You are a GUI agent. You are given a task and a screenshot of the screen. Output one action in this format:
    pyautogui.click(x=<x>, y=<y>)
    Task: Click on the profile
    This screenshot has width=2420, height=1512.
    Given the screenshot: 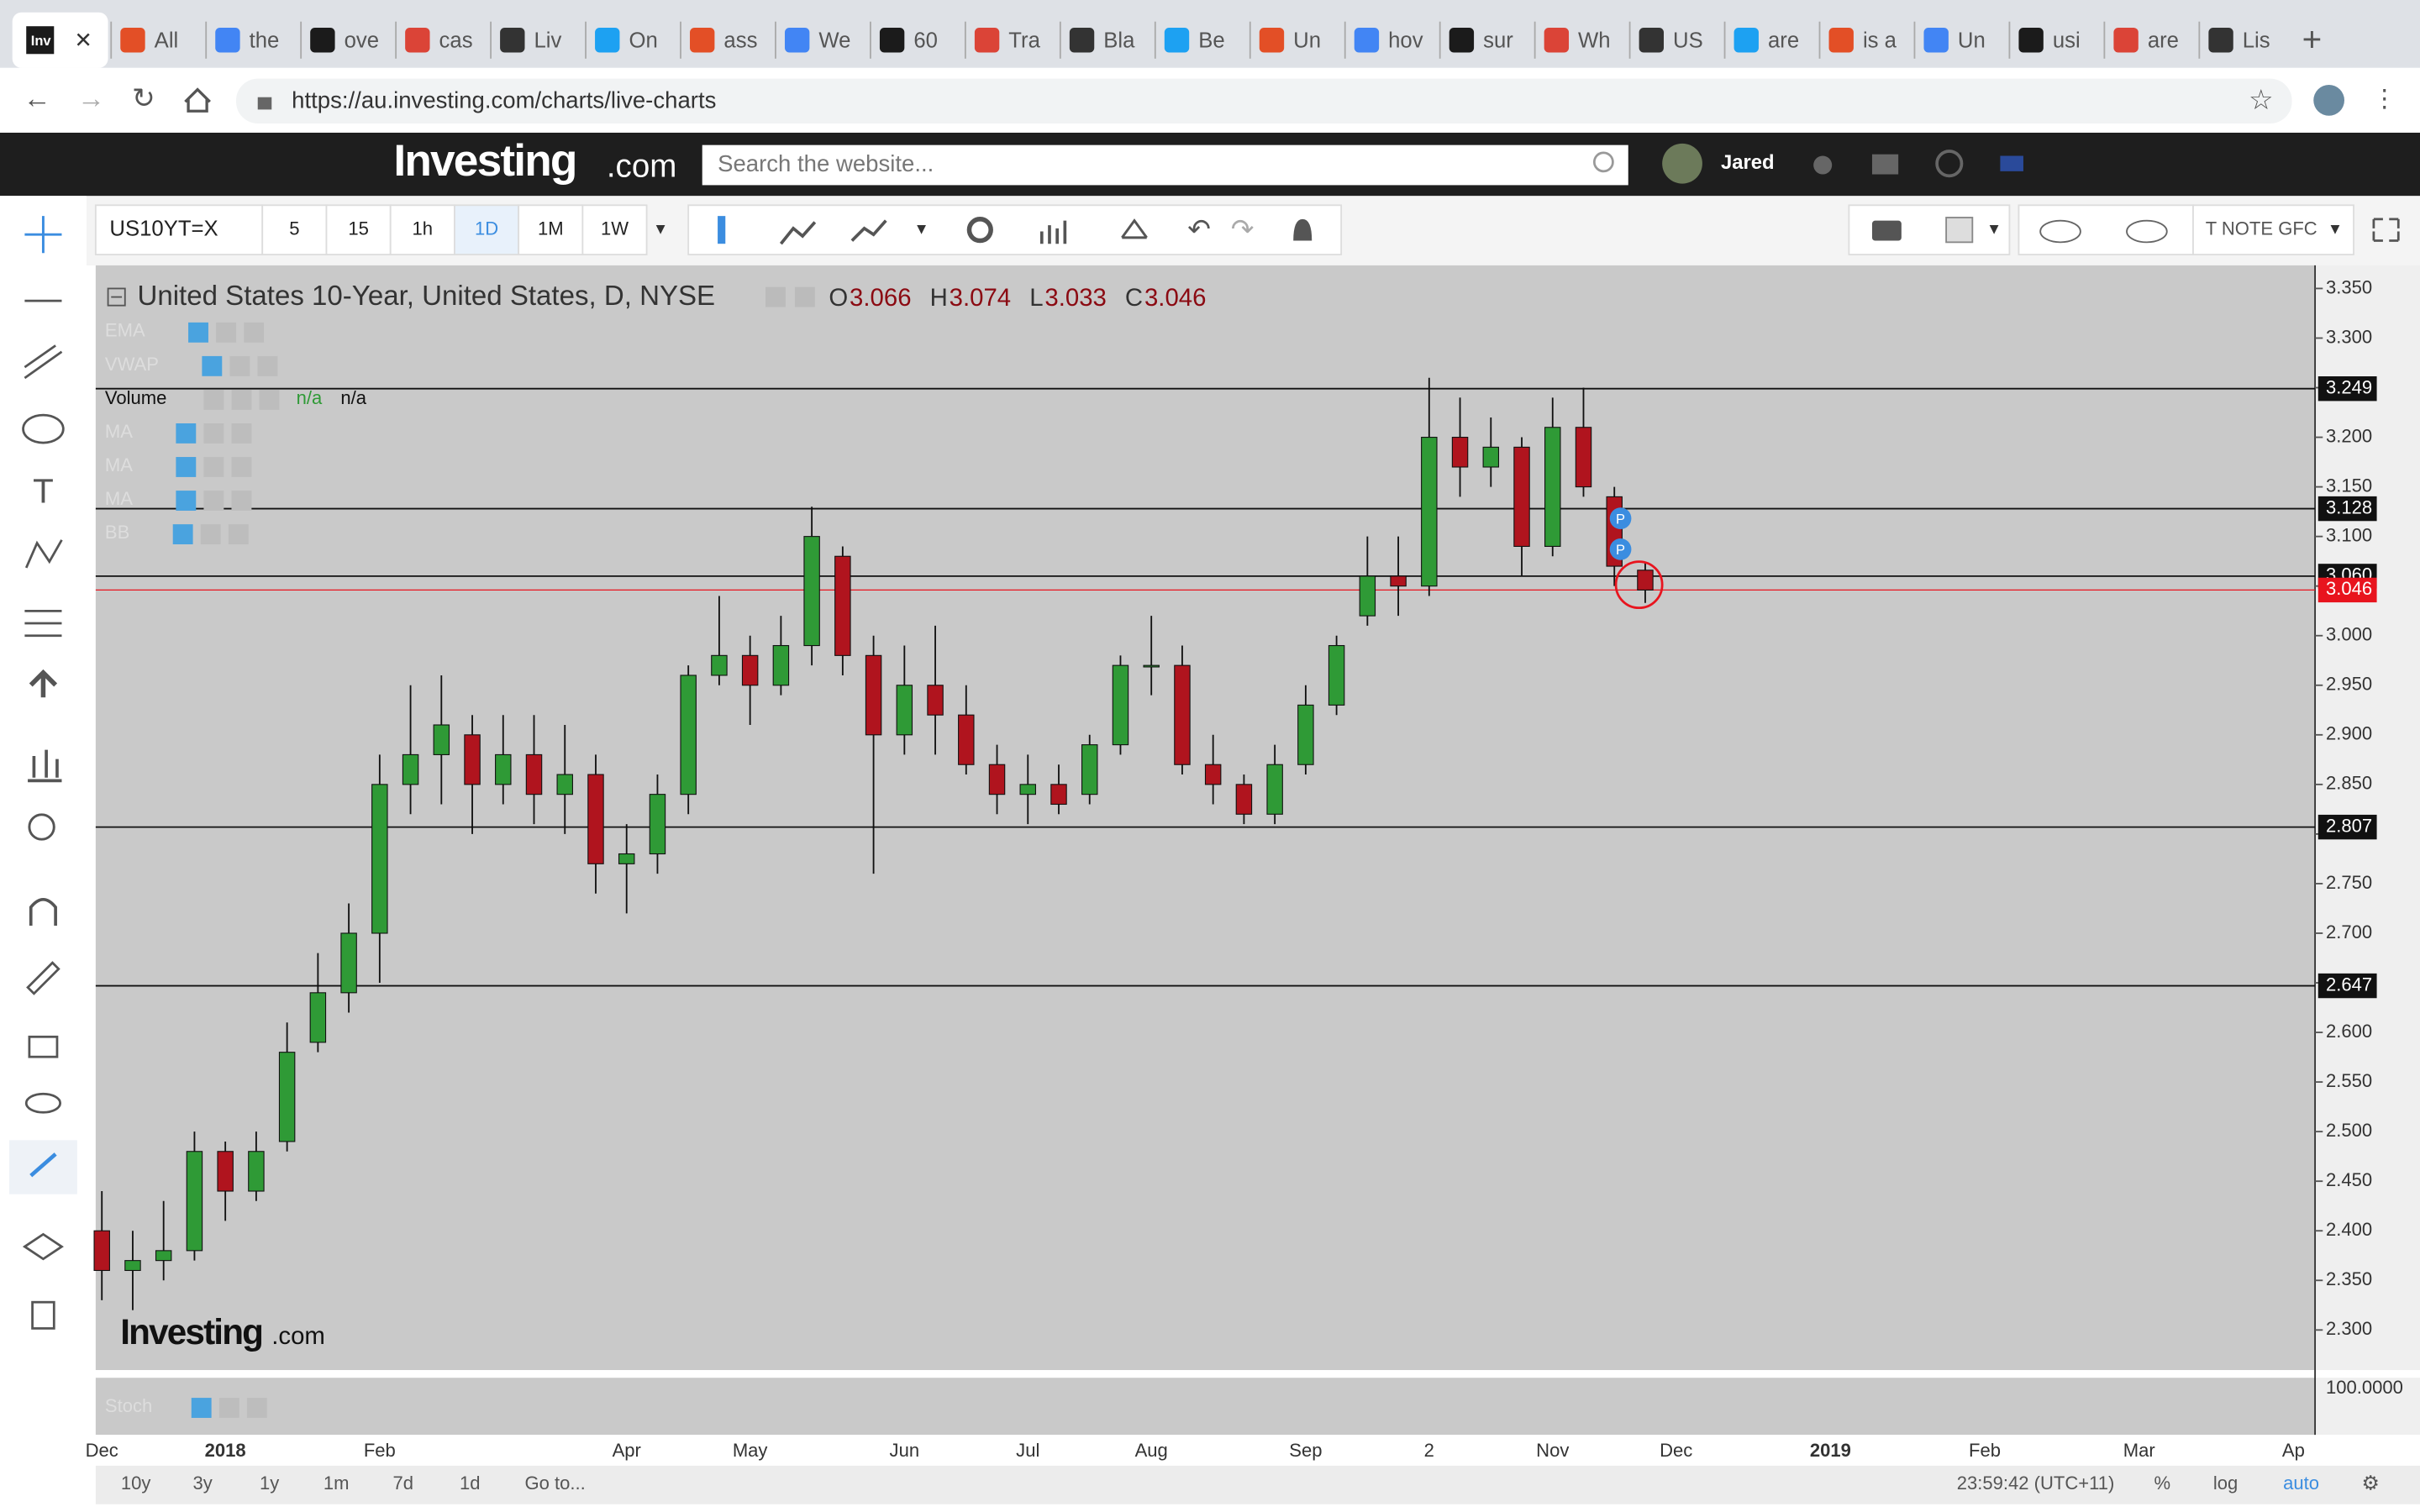 What is the action you would take?
    pyautogui.click(x=2329, y=100)
    